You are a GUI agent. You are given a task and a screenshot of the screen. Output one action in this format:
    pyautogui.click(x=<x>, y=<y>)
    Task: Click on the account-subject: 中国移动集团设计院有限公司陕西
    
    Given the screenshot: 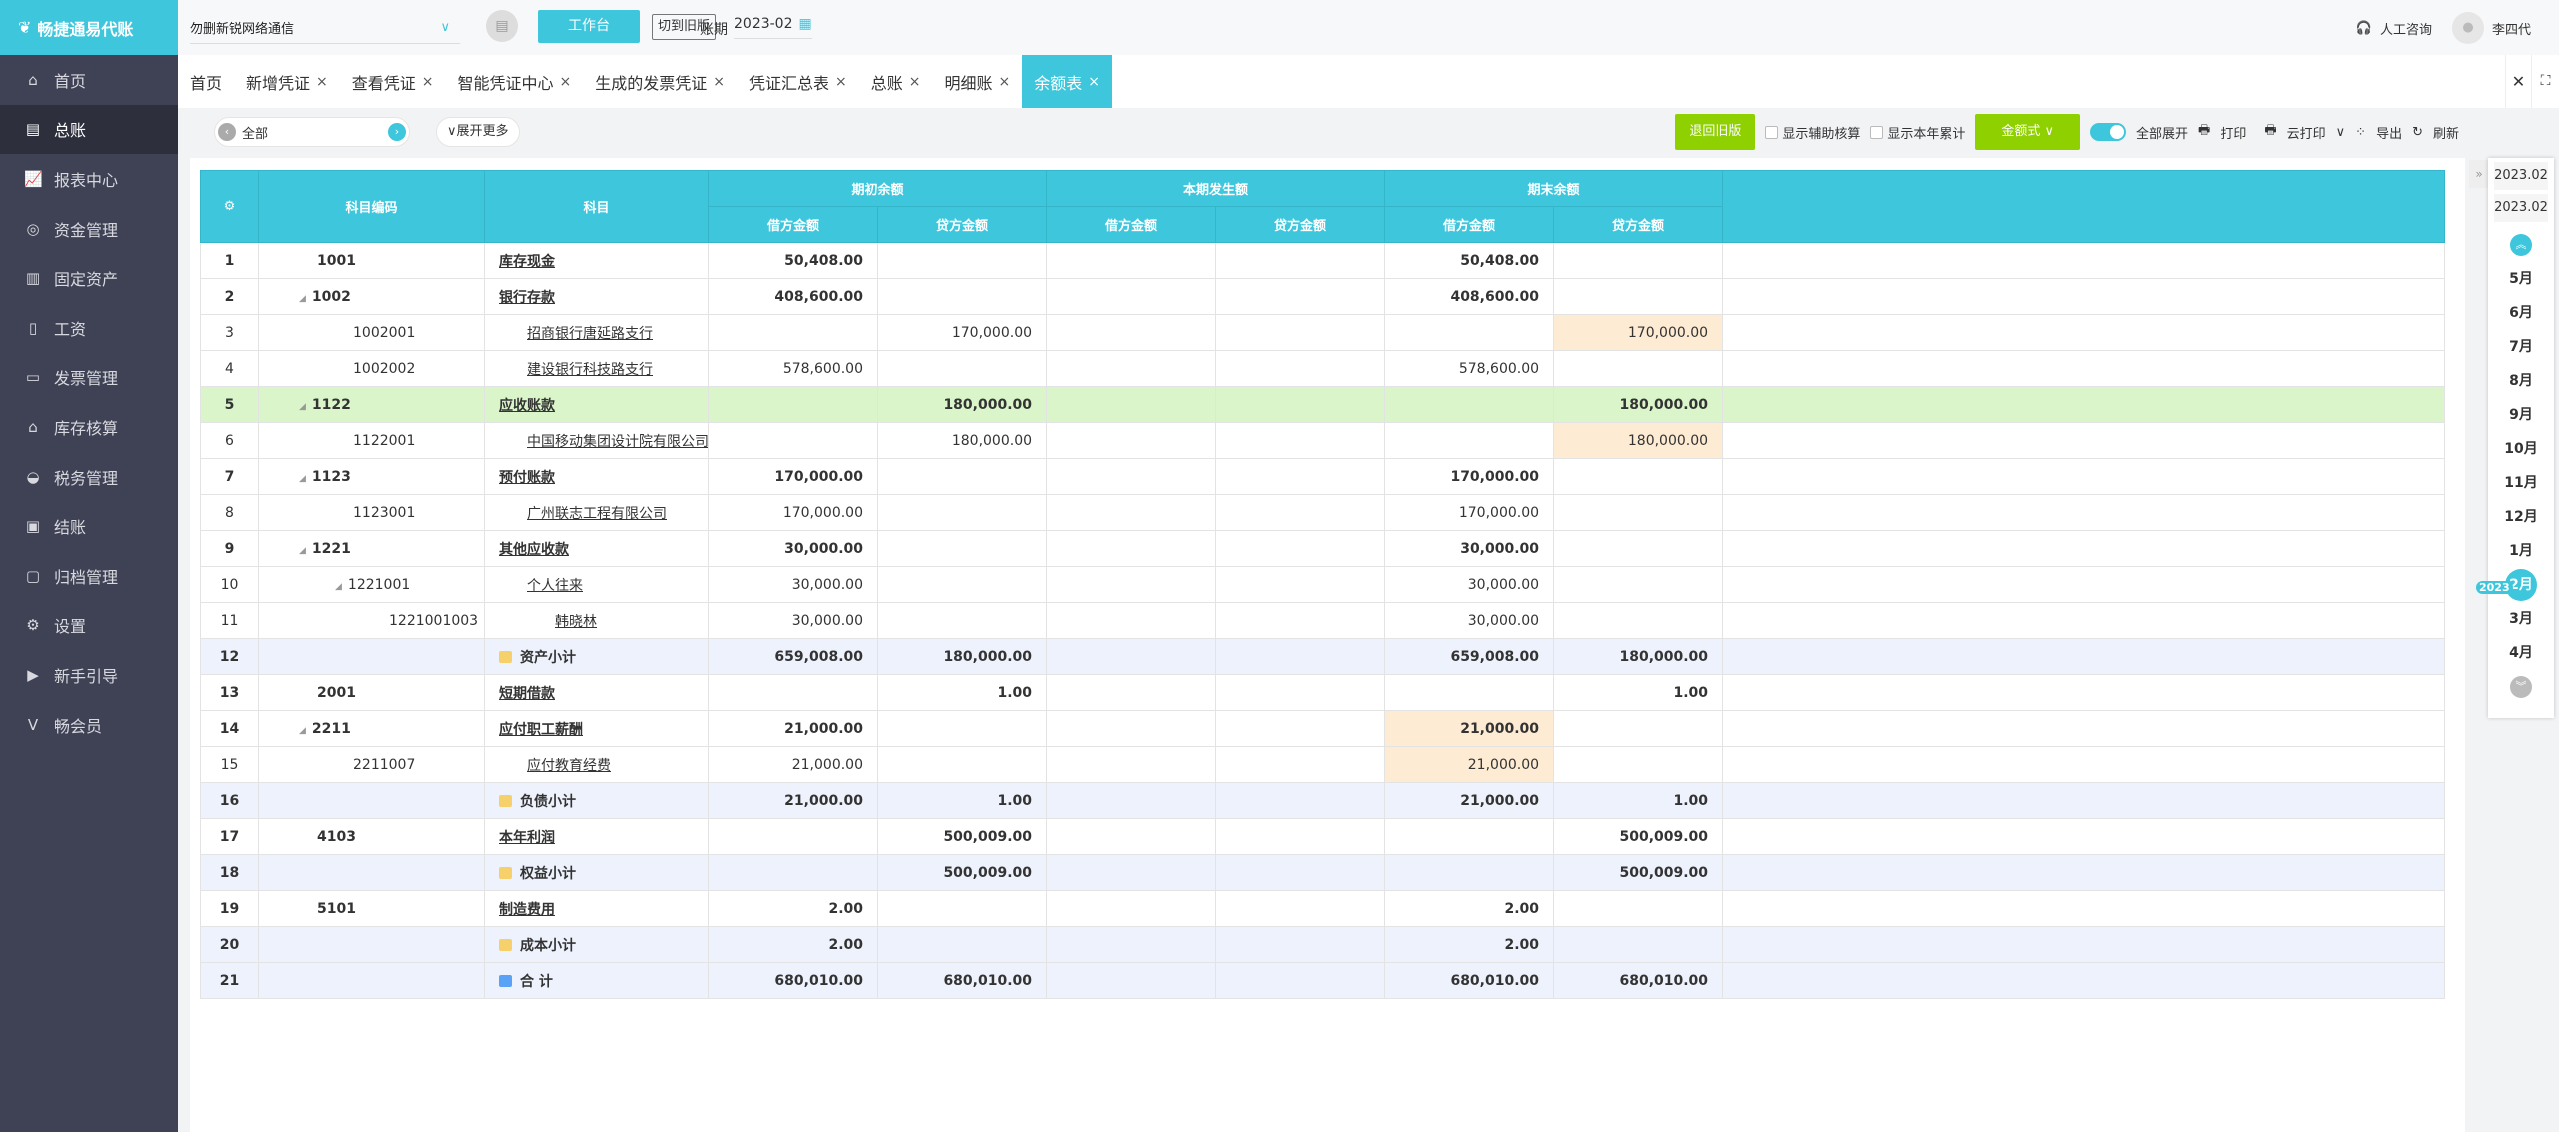 What is the action you would take?
    pyautogui.click(x=596, y=440)
    